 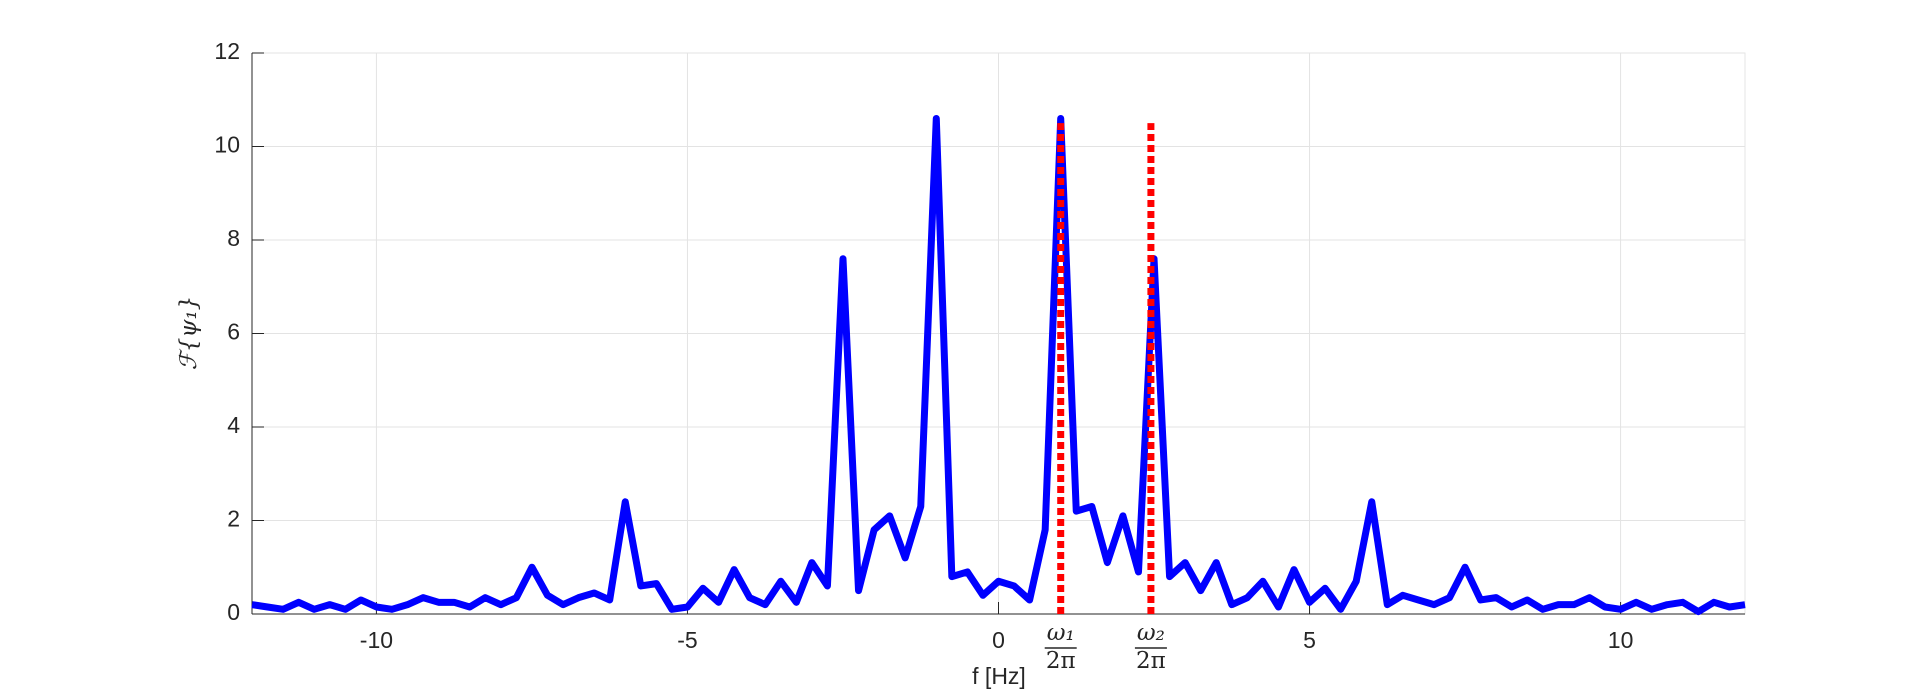 What do you see at coordinates (1151, 633) in the screenshot?
I see `marker-label-numerator: ω₂` at bounding box center [1151, 633].